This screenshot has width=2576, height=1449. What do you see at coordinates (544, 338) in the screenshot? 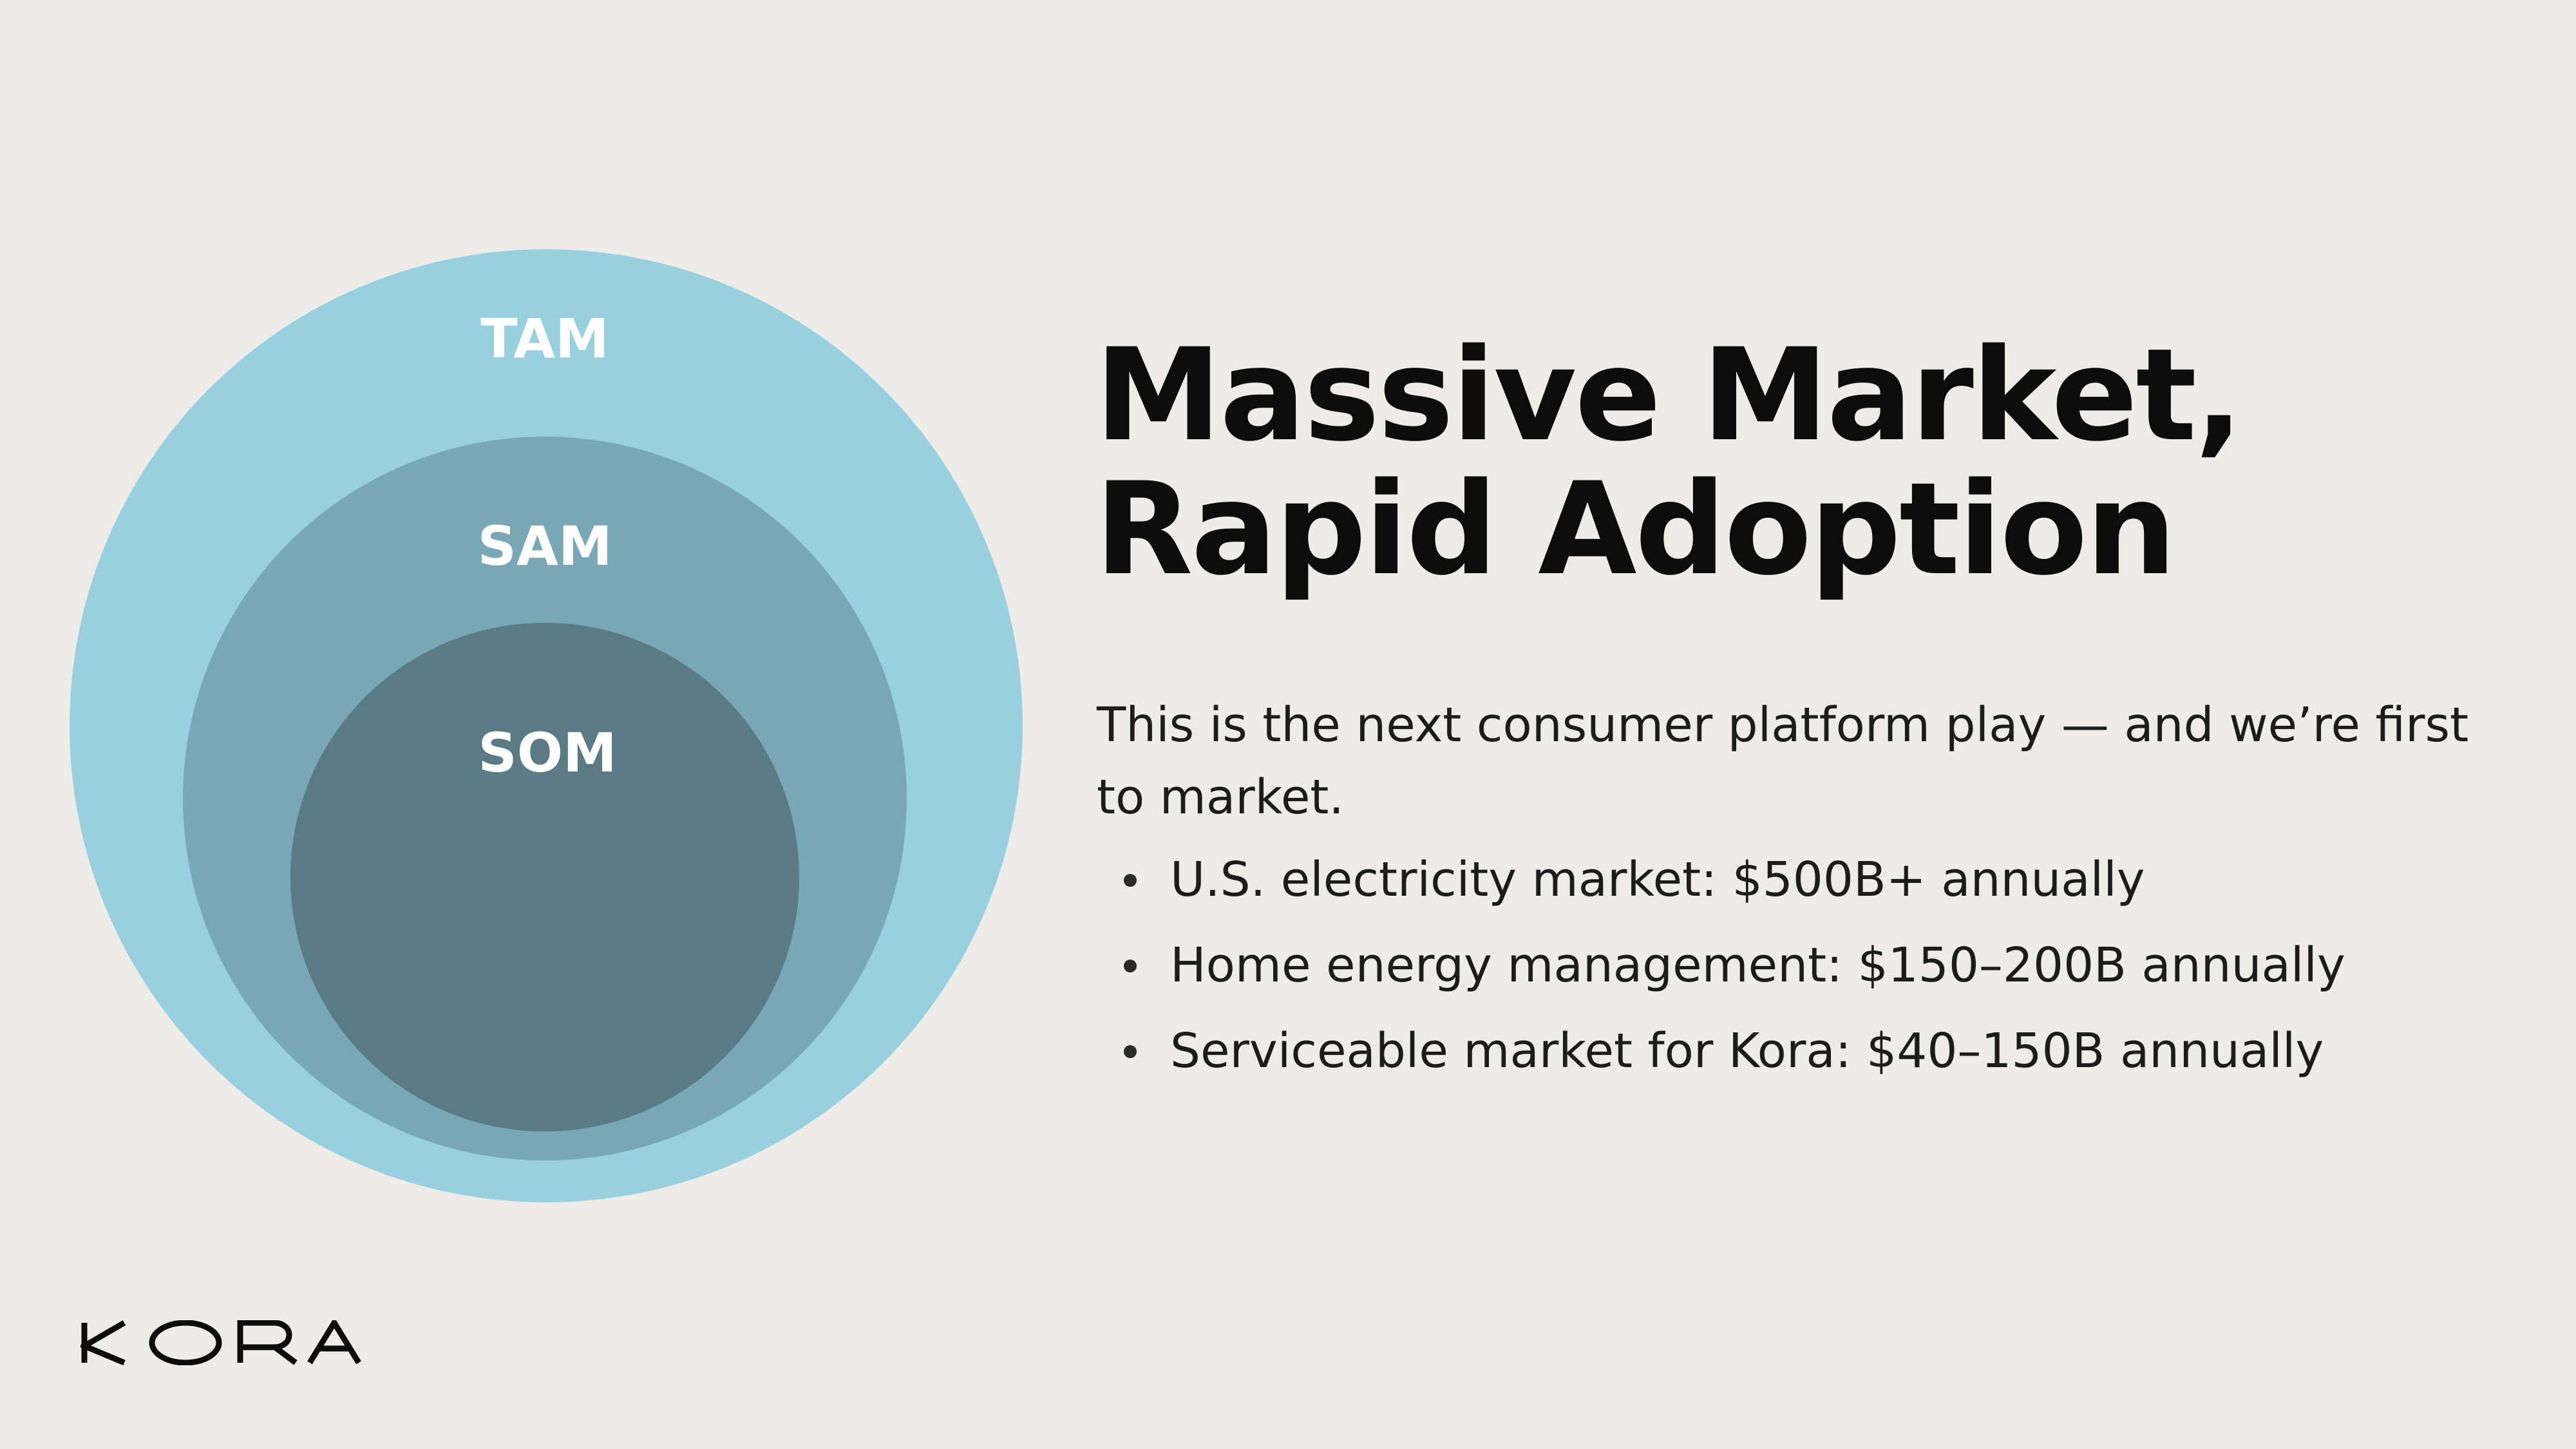
I see `tam-label: TAM` at bounding box center [544, 338].